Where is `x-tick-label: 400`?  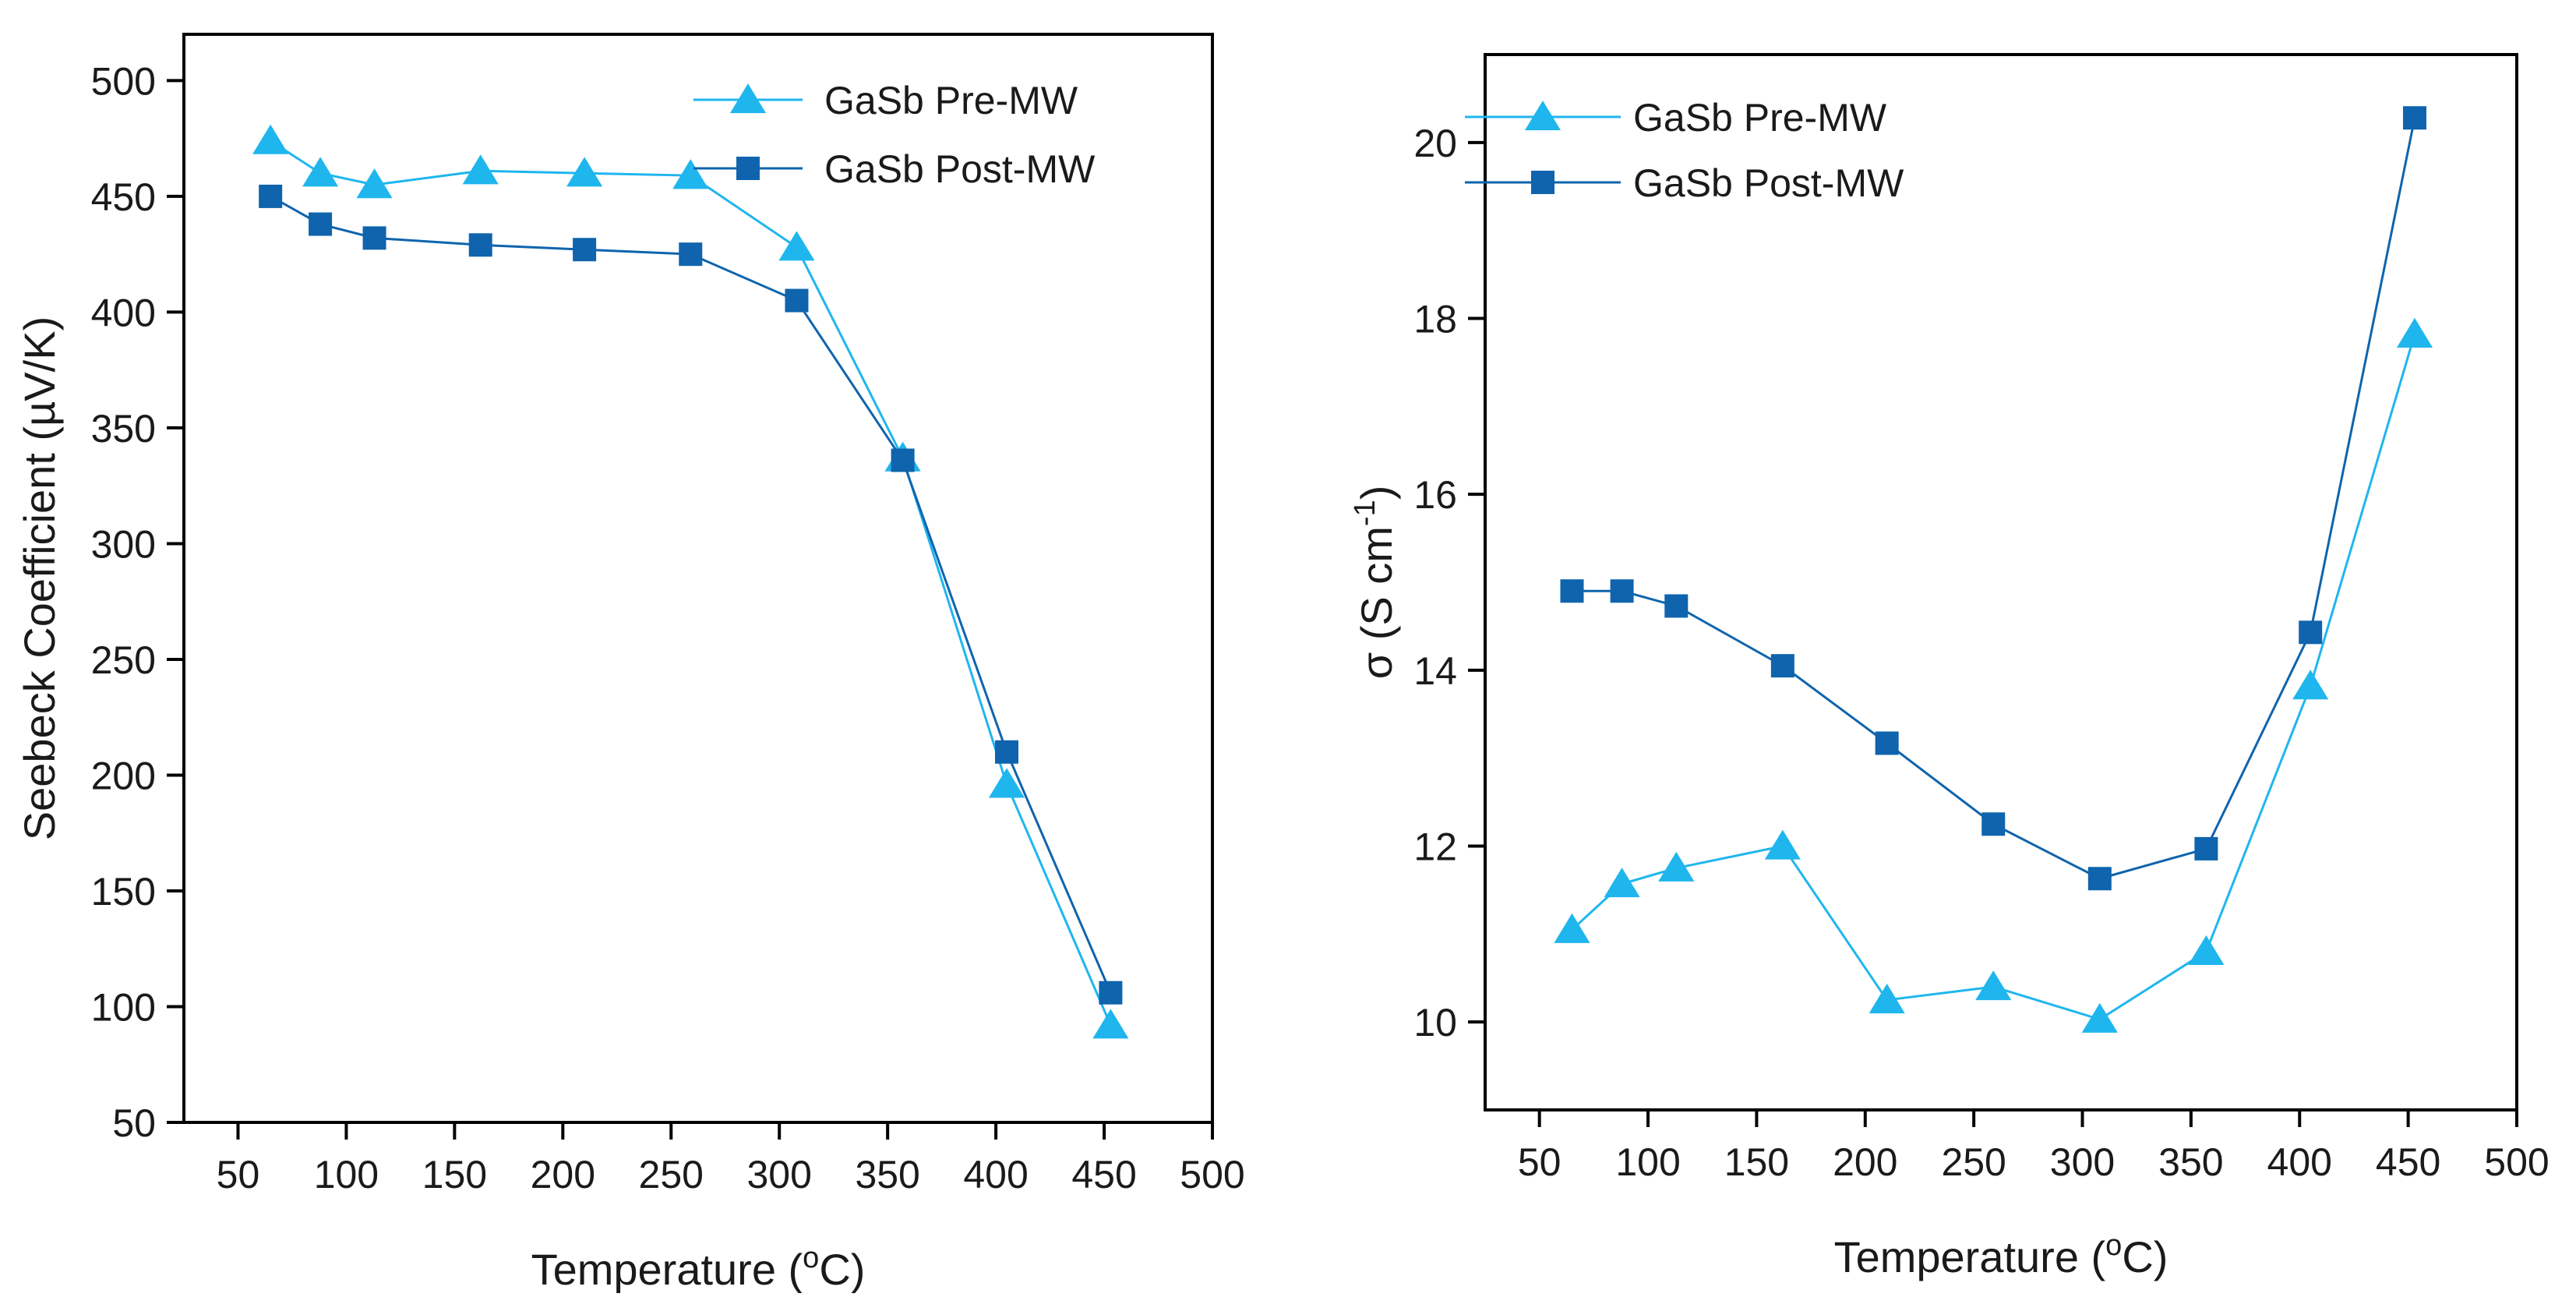 x-tick-label: 400 is located at coordinates (995, 1174).